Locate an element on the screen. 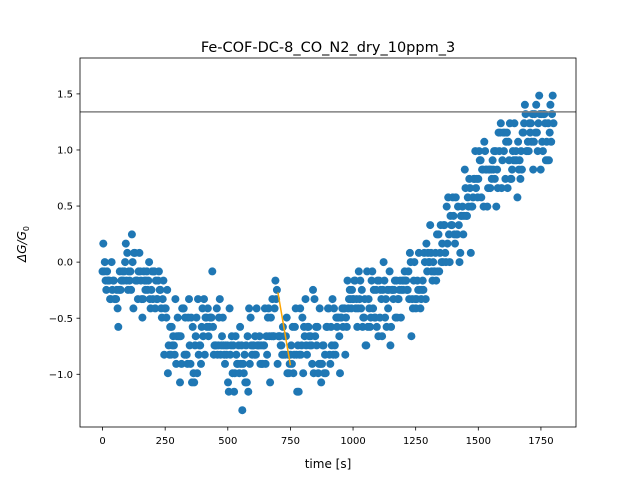 This screenshot has height=480, width=640. x-tick-label: 1500 is located at coordinates (478, 441).